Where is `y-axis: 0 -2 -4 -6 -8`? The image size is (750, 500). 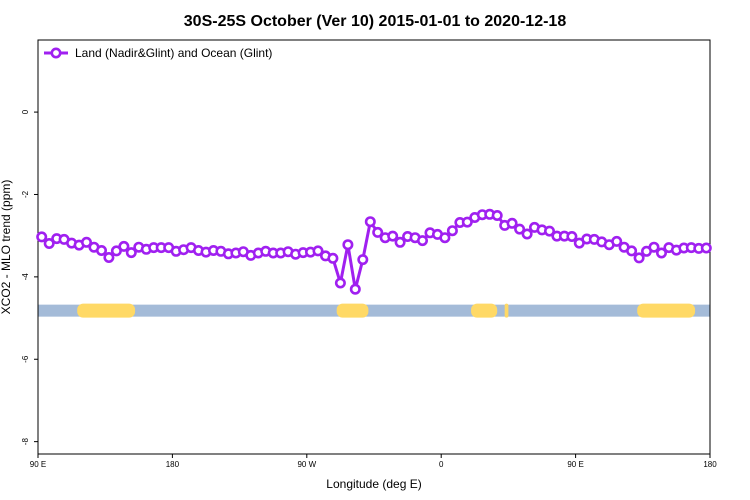 y-axis: 0 -2 -4 -6 -8 is located at coordinates (29, 277).